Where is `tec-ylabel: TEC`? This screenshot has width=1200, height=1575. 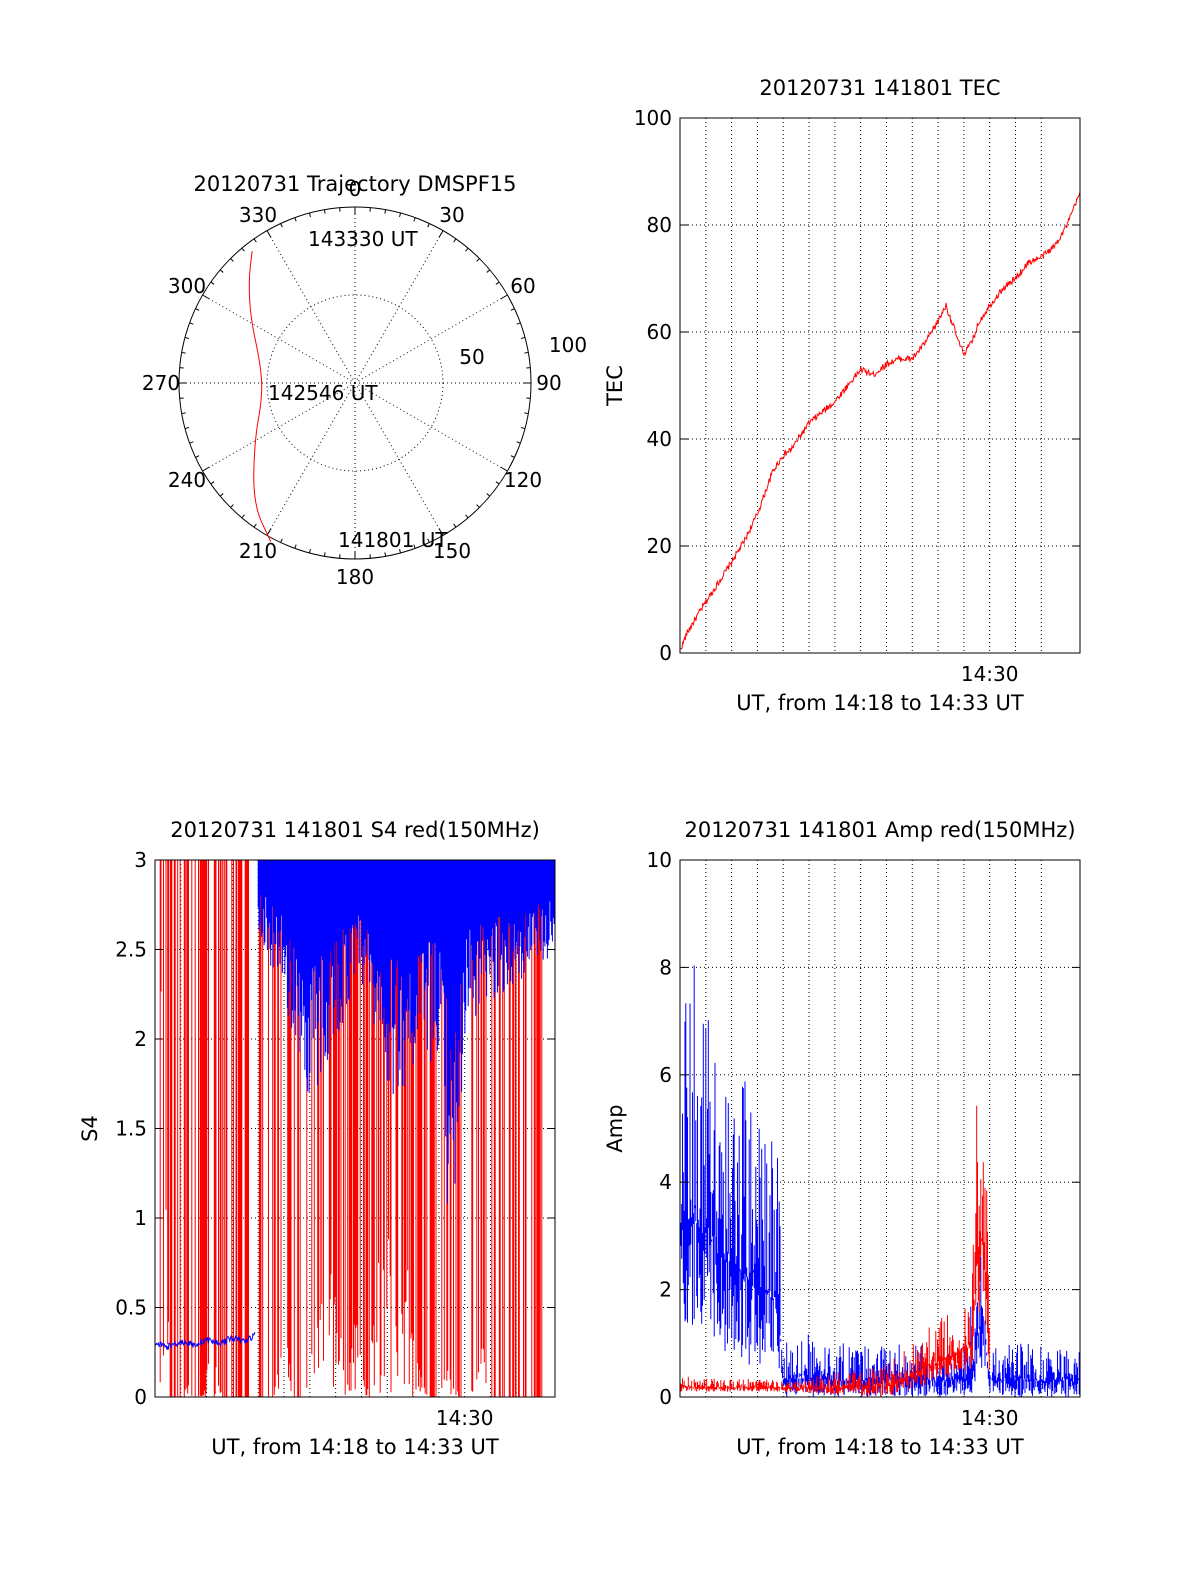
tec-ylabel: TEC is located at coordinates (615, 386).